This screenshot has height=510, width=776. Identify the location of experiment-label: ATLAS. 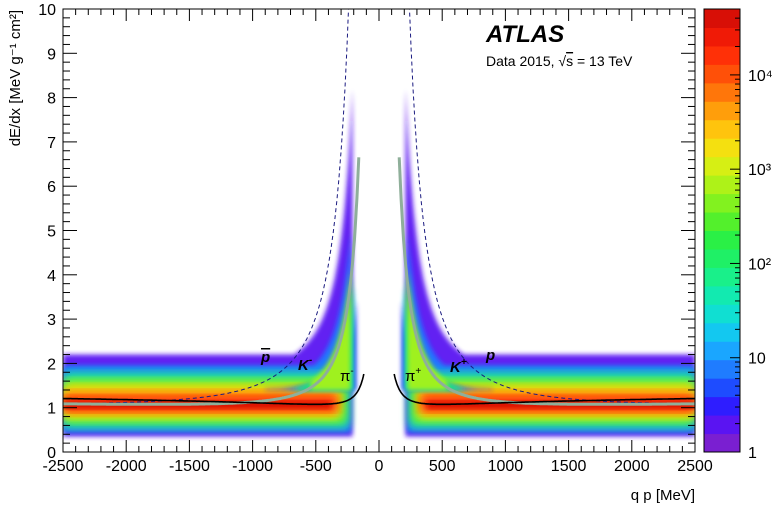
(524, 34).